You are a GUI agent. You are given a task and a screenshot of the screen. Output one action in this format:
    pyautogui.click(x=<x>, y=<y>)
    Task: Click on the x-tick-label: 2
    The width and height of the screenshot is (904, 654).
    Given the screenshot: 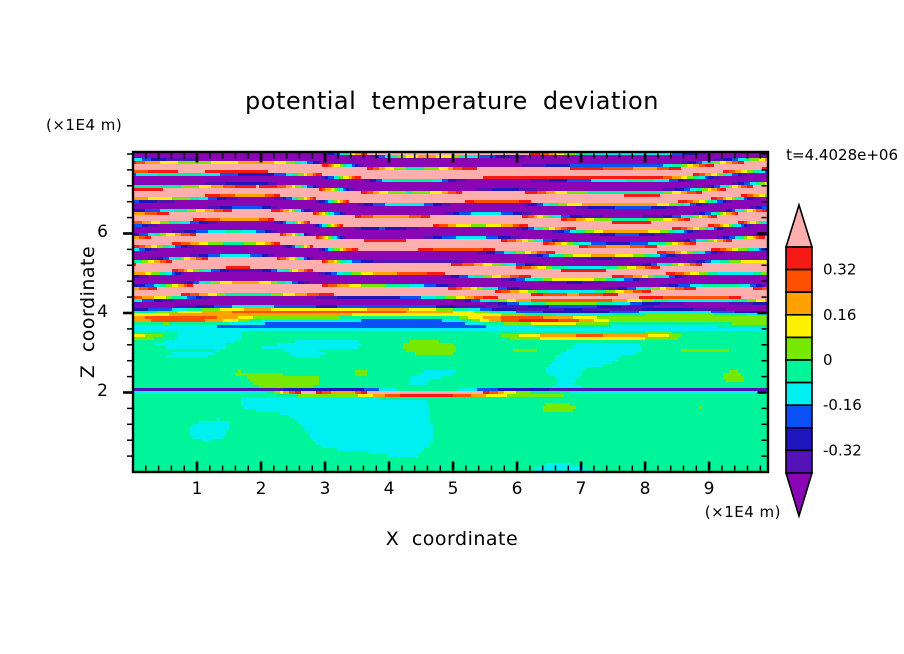 What is the action you would take?
    pyautogui.click(x=261, y=489)
    